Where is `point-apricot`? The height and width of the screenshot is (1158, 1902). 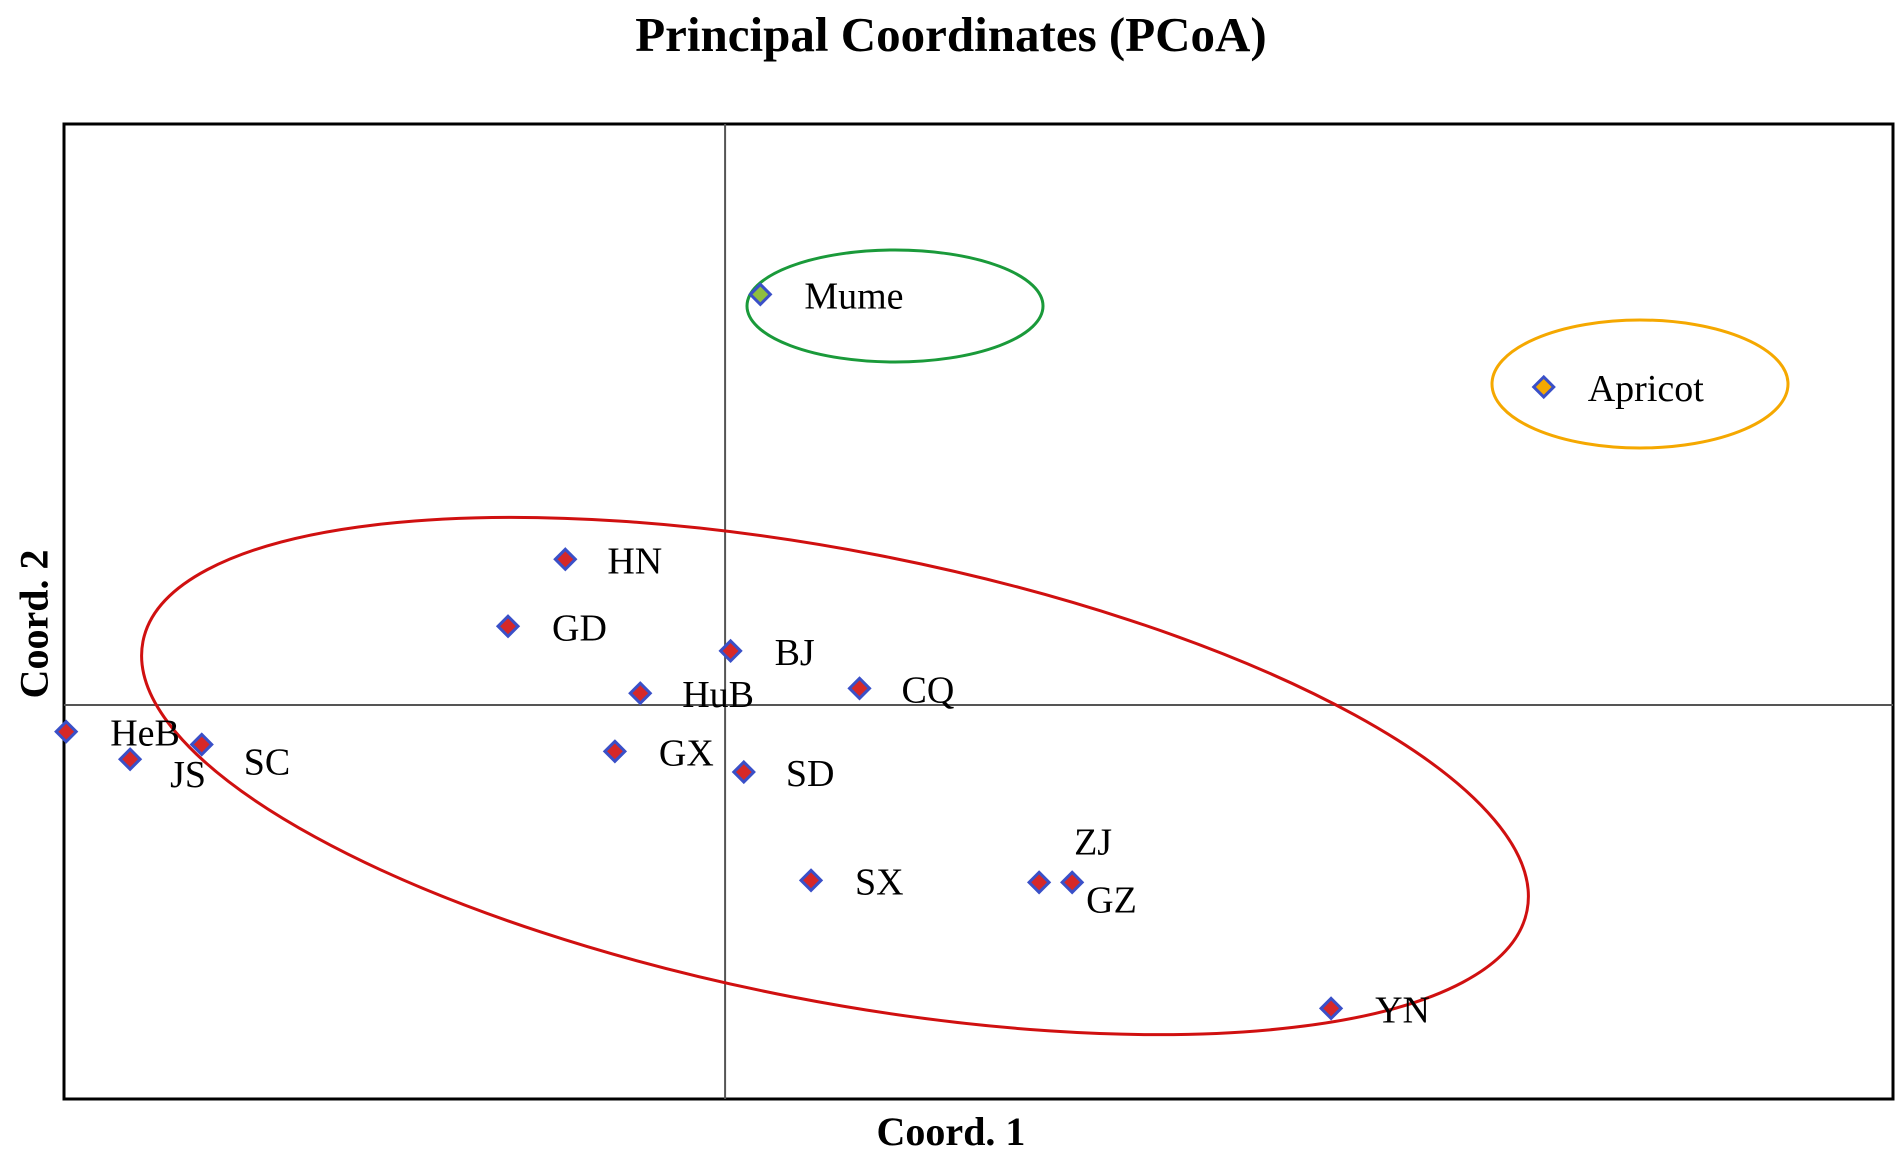
point-apricot is located at coordinates (1543, 387).